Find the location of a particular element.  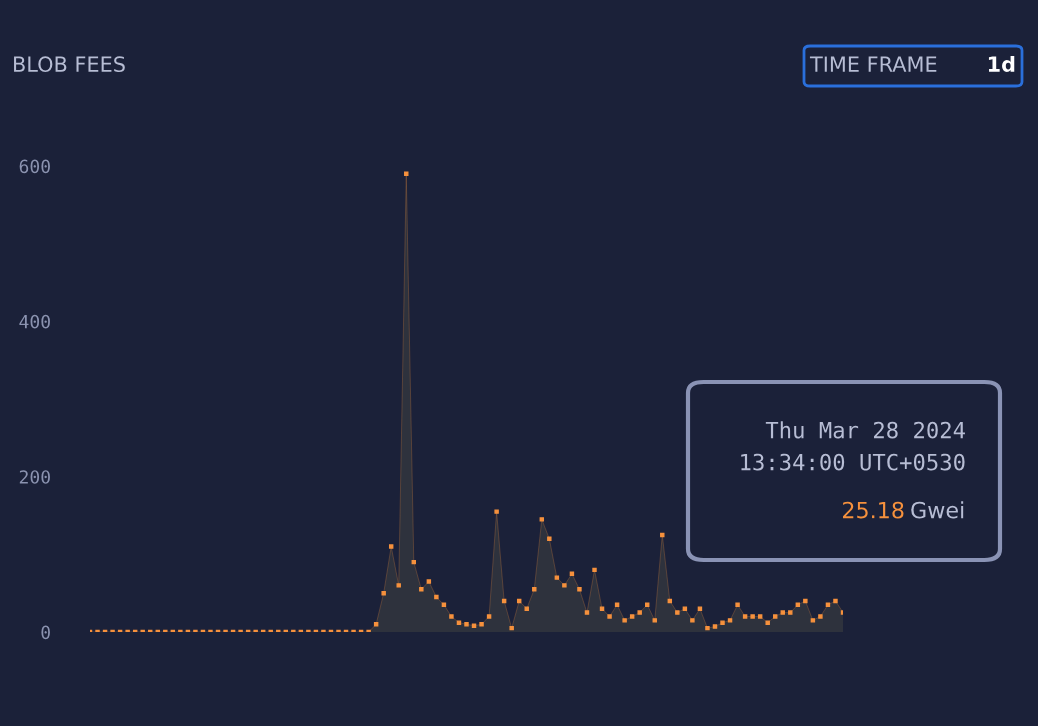

text: 1d is located at coordinates (1001, 64).